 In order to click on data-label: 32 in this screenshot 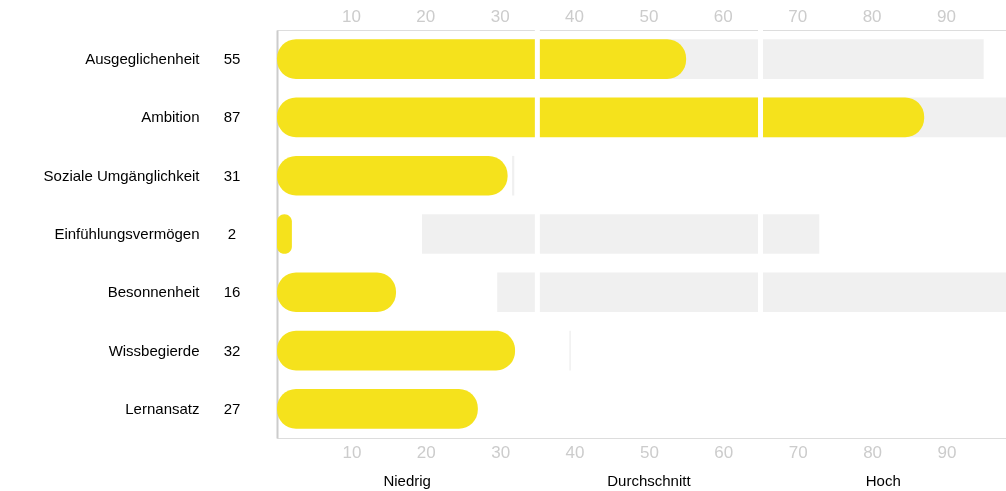, I will do `click(232, 350)`.